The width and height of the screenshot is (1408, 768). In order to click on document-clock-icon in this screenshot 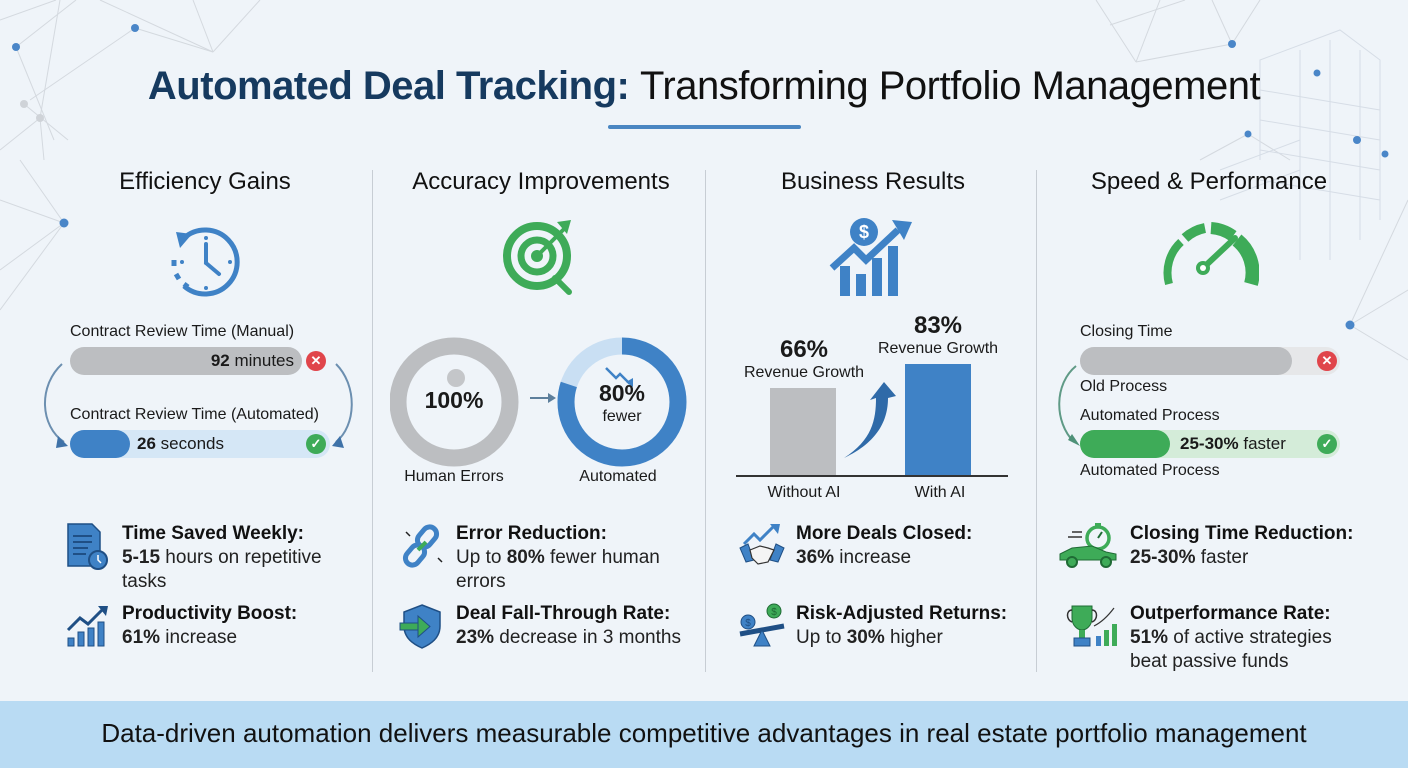, I will do `click(87, 546)`.